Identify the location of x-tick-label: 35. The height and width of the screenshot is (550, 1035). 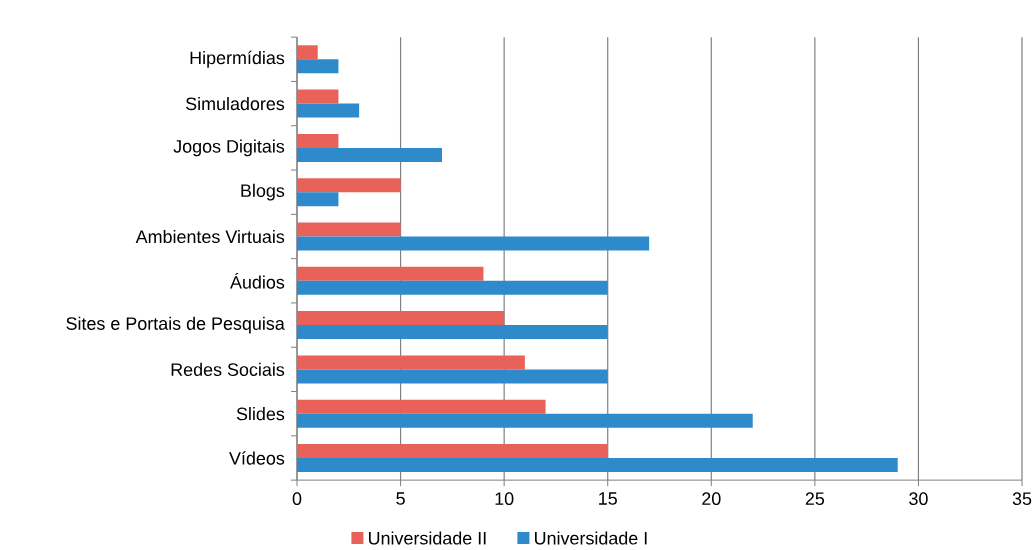
(1022, 498).